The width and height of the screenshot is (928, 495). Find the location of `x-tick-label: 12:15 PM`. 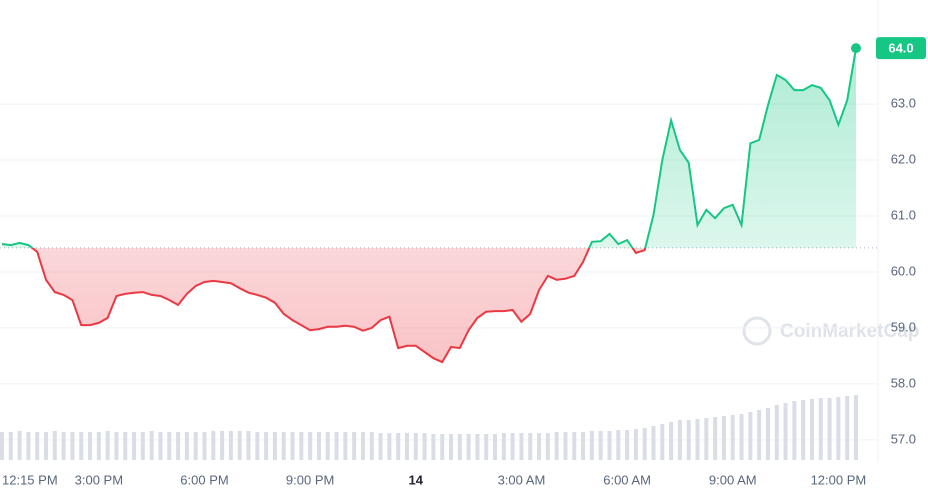

x-tick-label: 12:15 PM is located at coordinates (30, 479).